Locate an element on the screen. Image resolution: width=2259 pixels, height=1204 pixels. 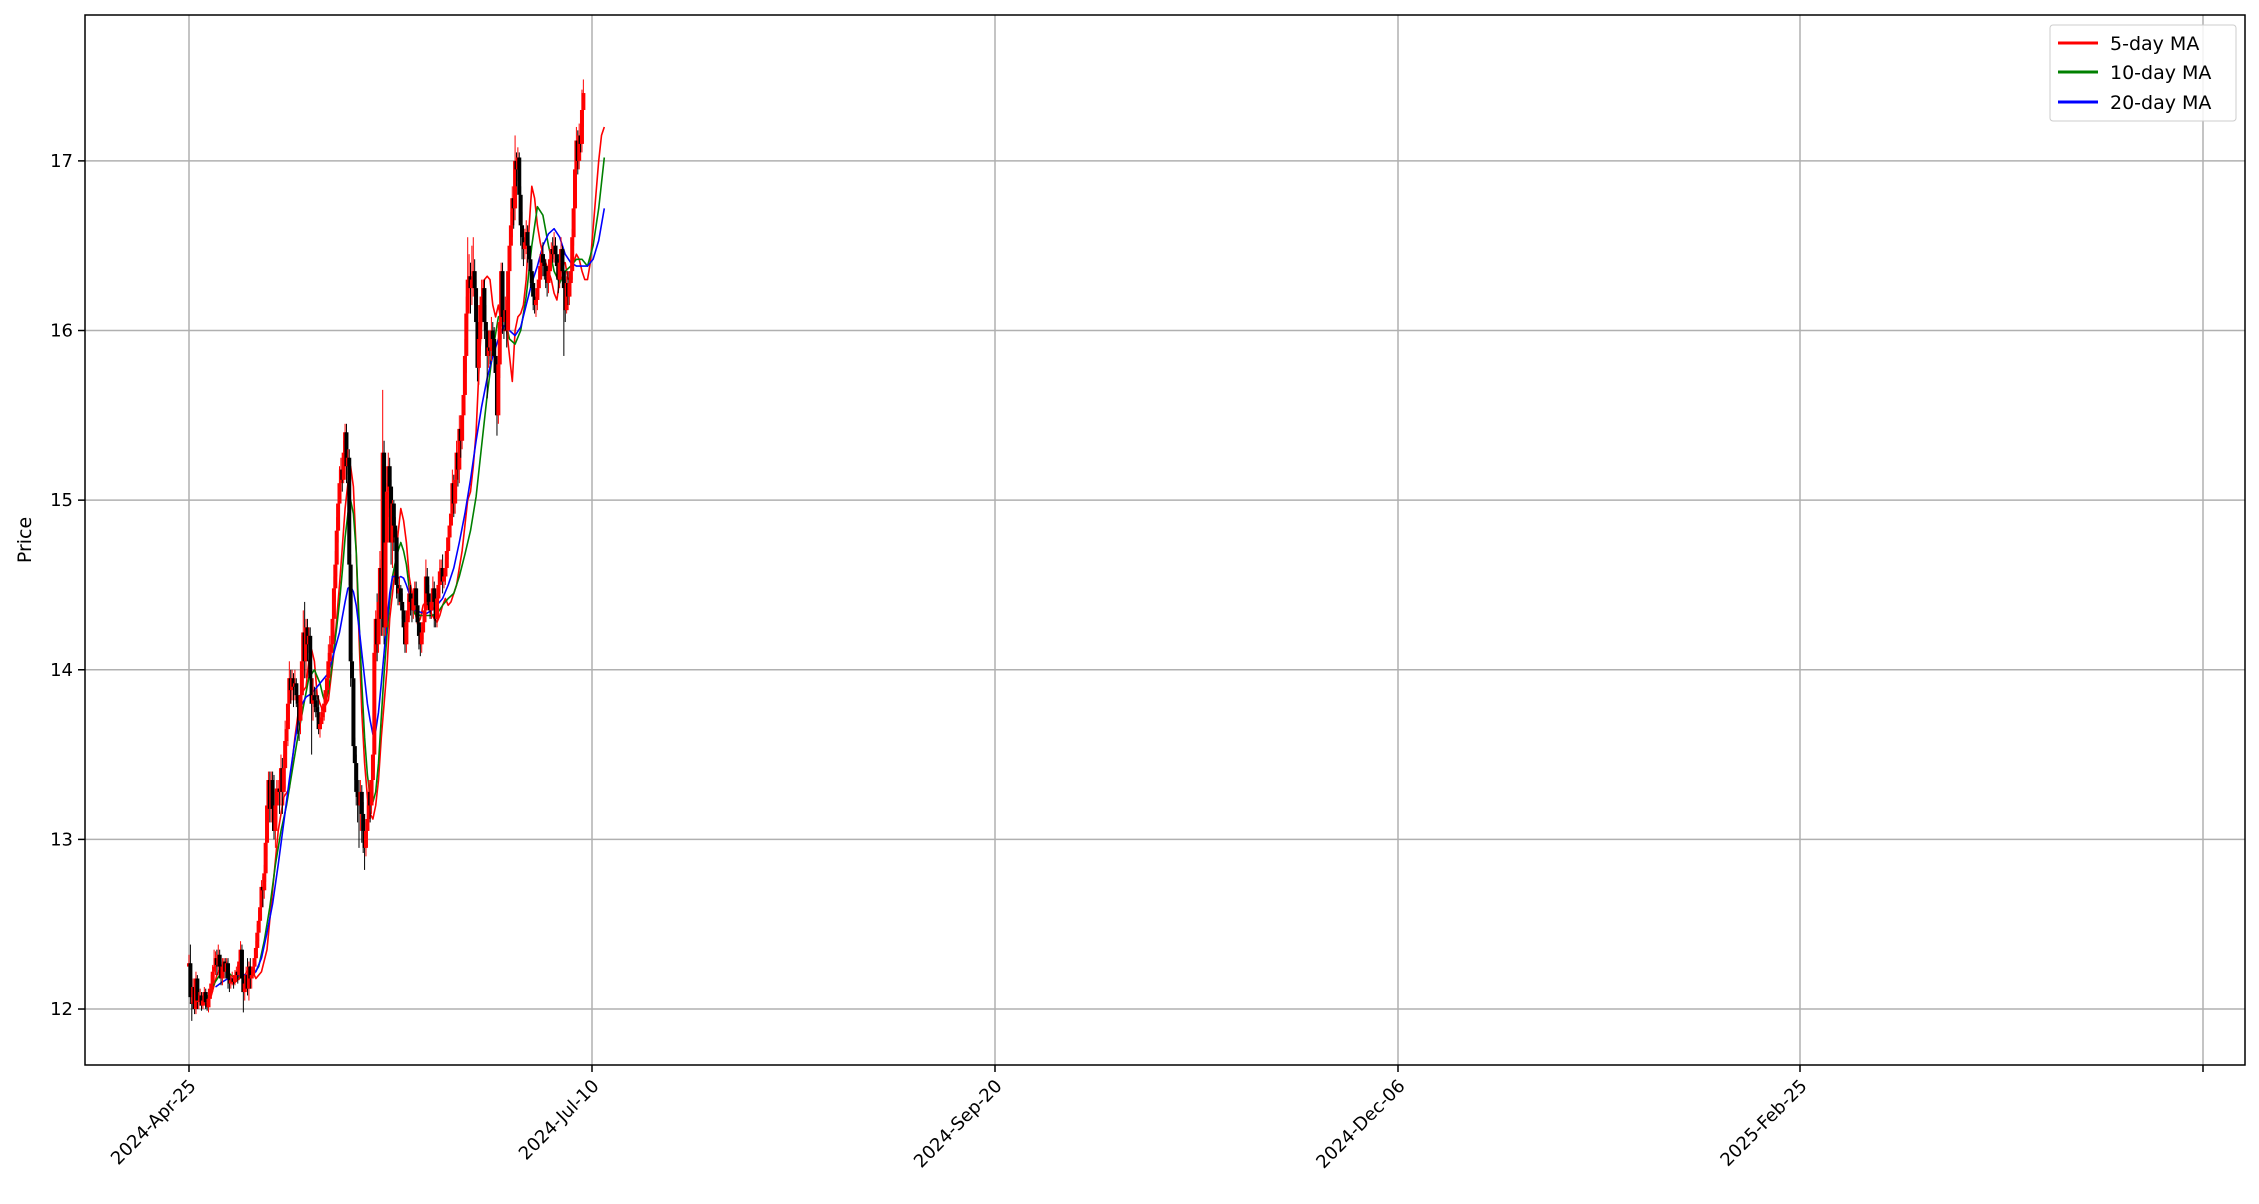
legend-label-20day: 20-day MA is located at coordinates (2160, 103).